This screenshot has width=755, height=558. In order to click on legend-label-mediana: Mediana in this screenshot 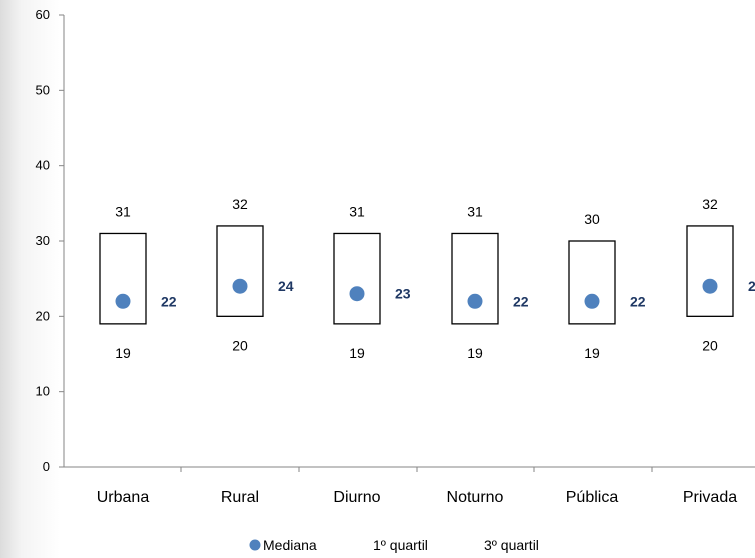, I will do `click(290, 545)`.